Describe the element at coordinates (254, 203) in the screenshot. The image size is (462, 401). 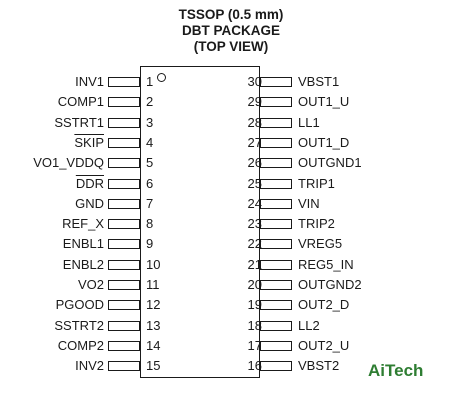
I see `pin-number: 24` at that location.